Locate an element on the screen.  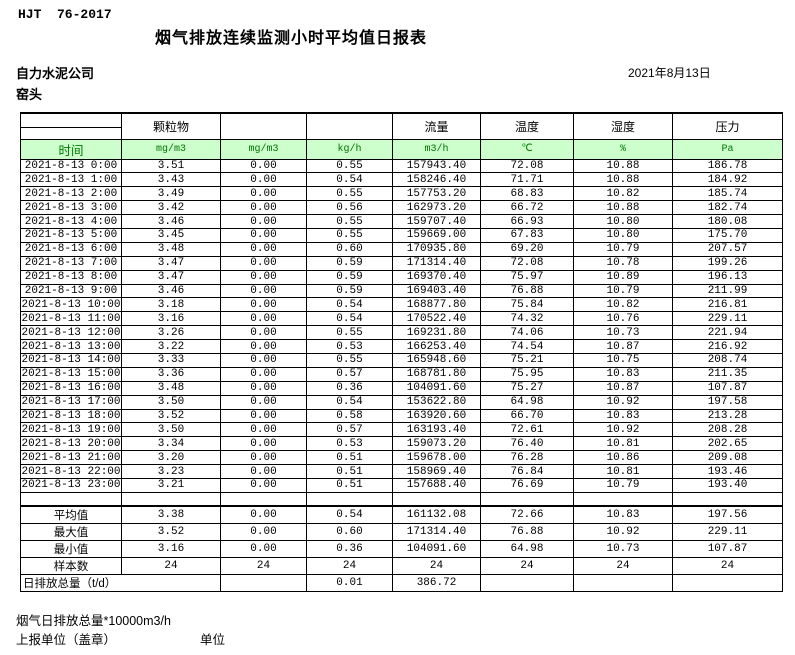
value-cell: 153622.80 is located at coordinates (436, 402).